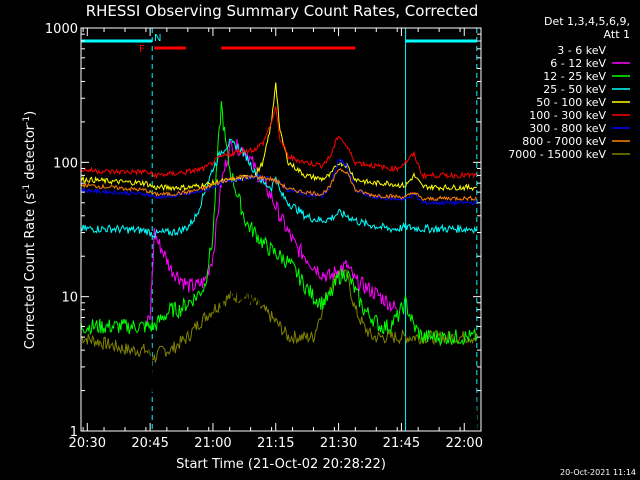 Image resolution: width=640 pixels, height=480 pixels. What do you see at coordinates (571, 102) in the screenshot?
I see `legend-label: 50 - 100 keV` at bounding box center [571, 102].